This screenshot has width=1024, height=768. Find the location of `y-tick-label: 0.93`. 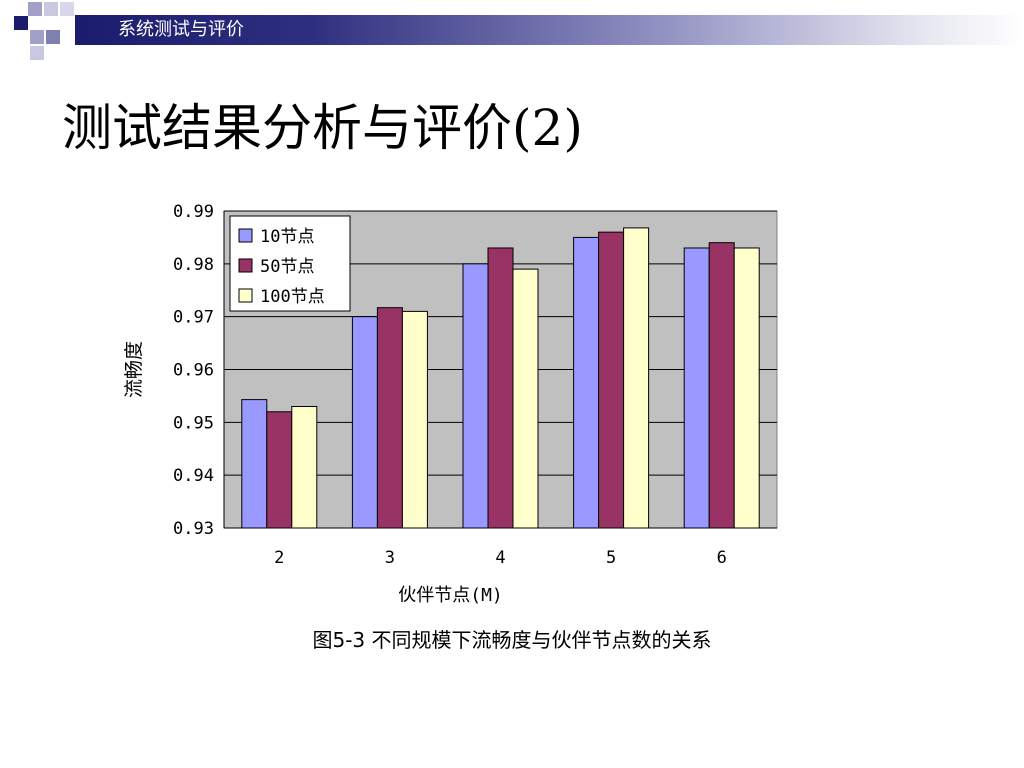

y-tick-label: 0.93 is located at coordinates (193, 529).